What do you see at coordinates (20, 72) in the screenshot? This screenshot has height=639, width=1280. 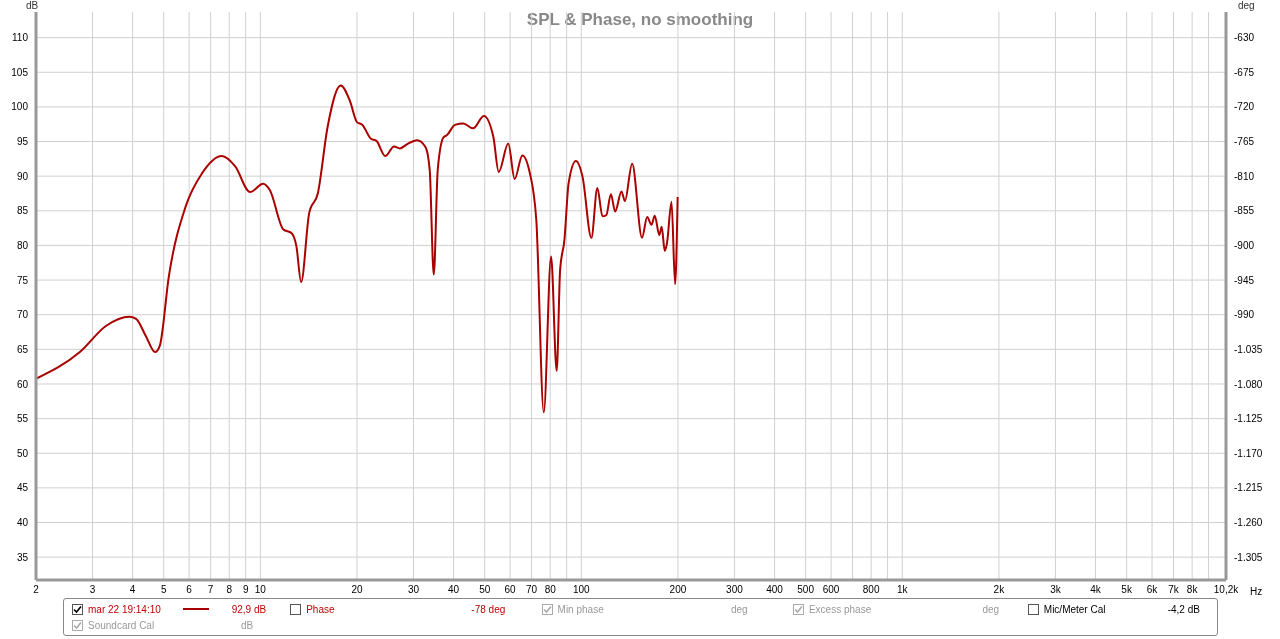 I see `y-tick-label: 105` at bounding box center [20, 72].